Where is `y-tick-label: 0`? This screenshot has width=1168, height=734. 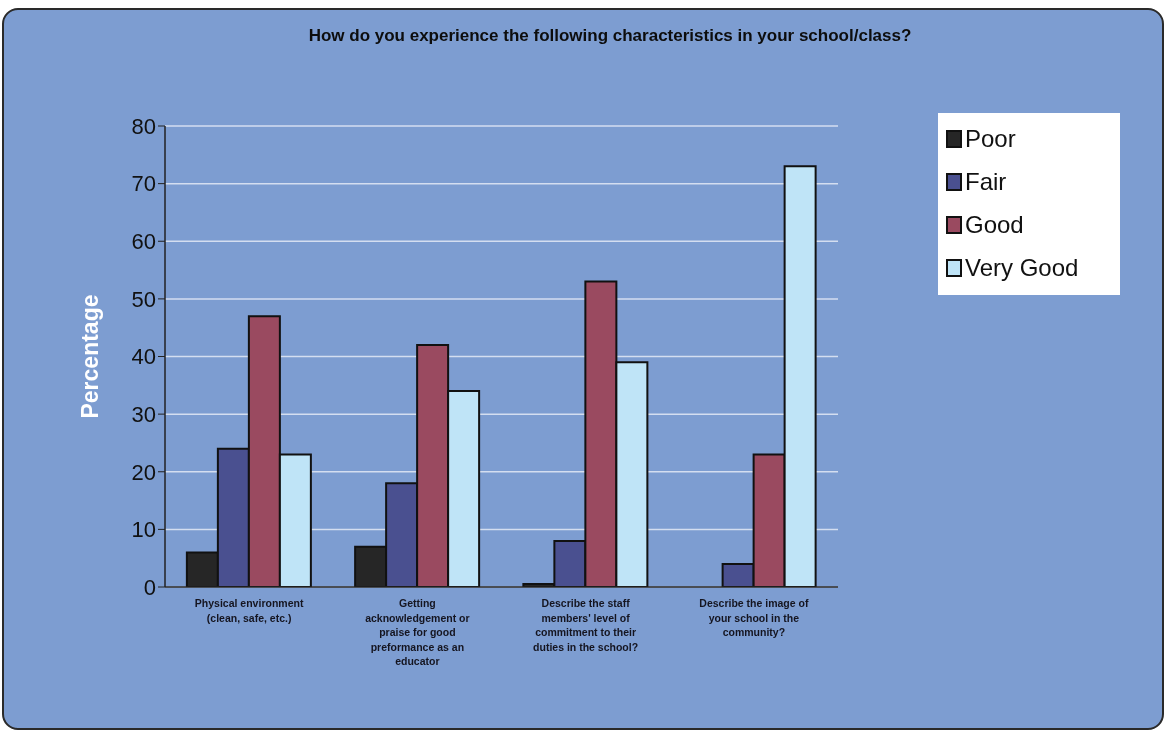
y-tick-label: 0 is located at coordinates (149, 587).